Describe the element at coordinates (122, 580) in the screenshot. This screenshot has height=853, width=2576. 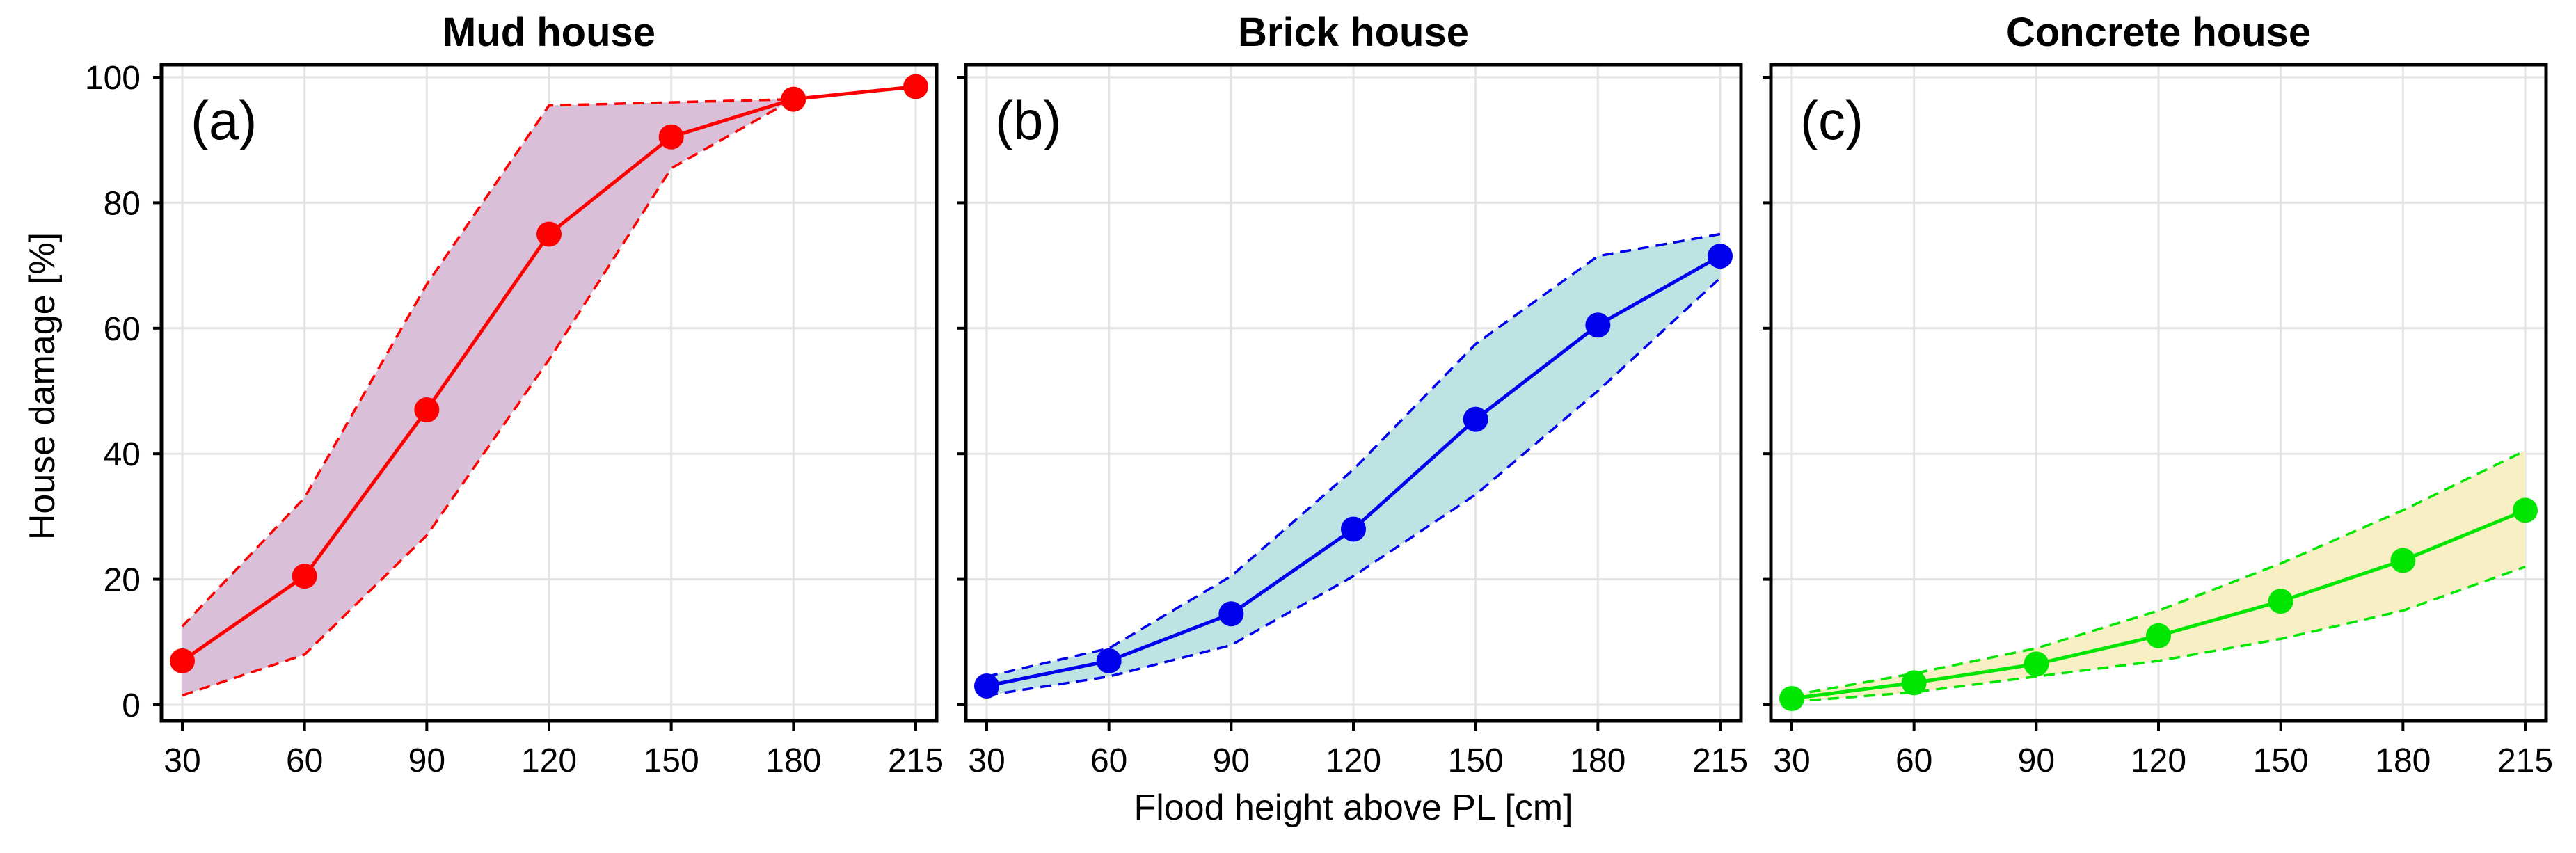
I see `y-tick-label: 20` at that location.